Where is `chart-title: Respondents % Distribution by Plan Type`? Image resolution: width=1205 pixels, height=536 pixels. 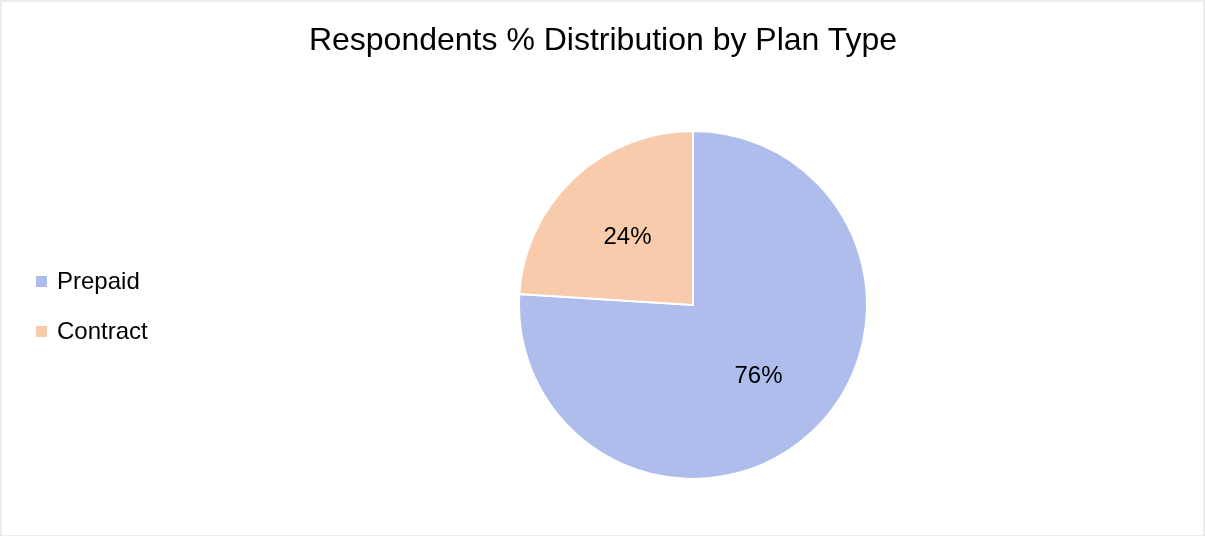 chart-title: Respondents % Distribution by Plan Type is located at coordinates (603, 39).